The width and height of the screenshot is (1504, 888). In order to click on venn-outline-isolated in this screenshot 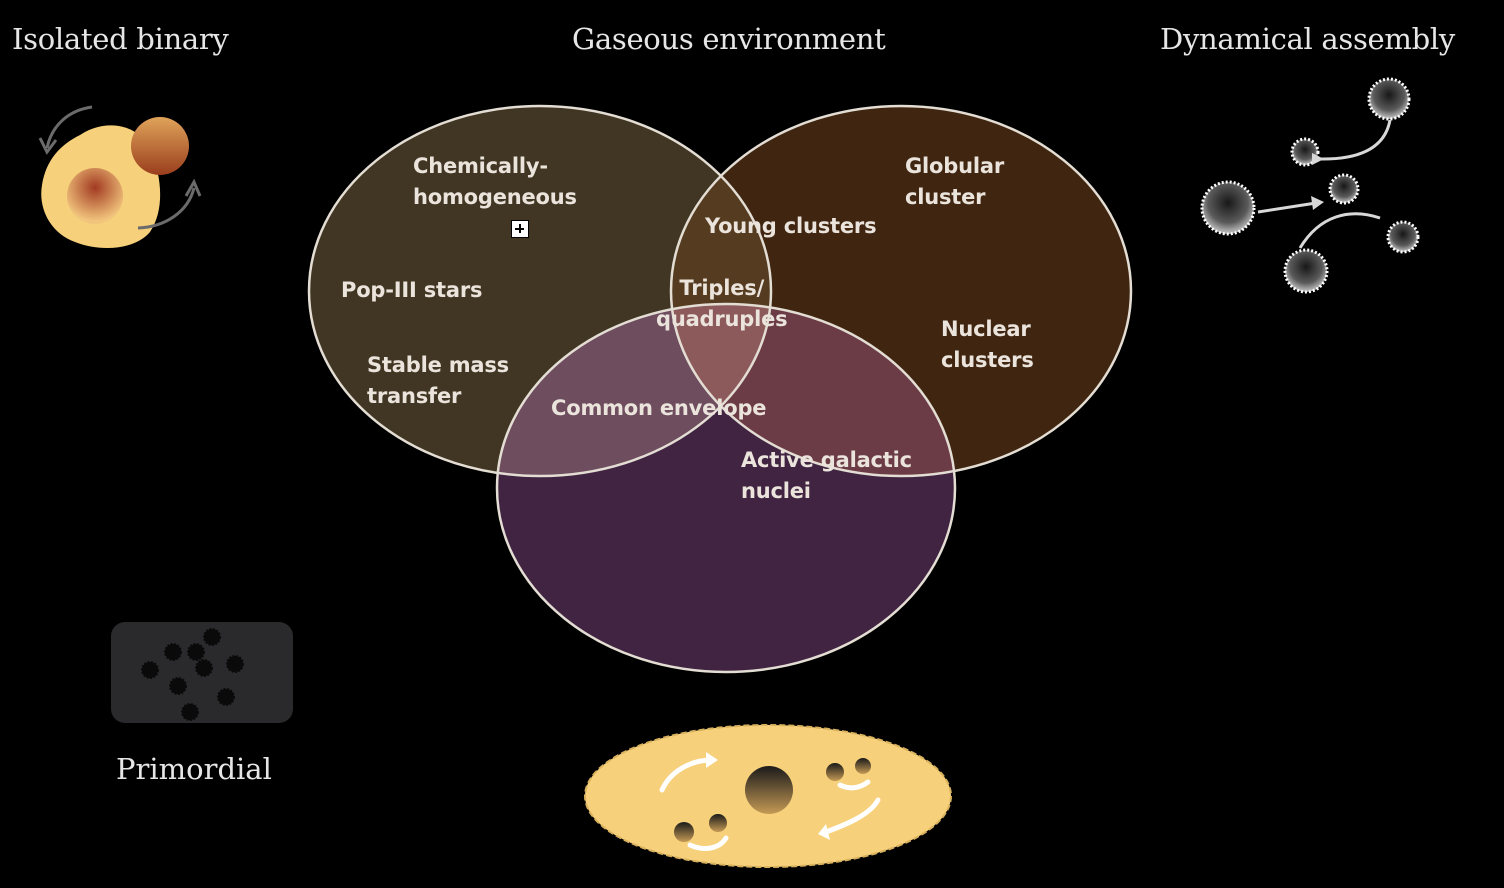, I will do `click(540, 291)`.